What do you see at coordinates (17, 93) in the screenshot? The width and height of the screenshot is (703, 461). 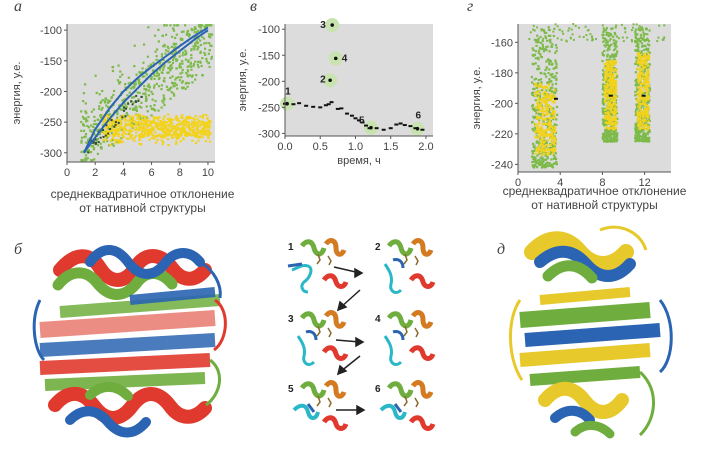 I see `y-axis-label: энергия, у.е.` at bounding box center [17, 93].